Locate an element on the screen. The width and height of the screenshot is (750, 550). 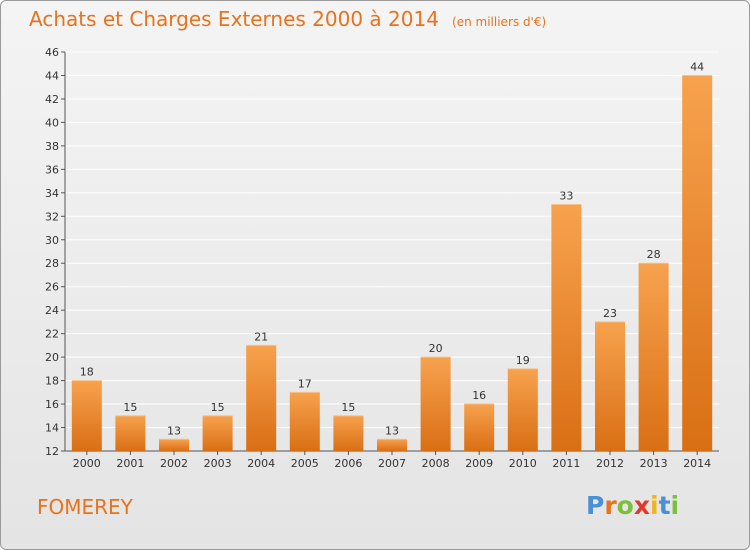
y-tick-label: 46 is located at coordinates (52, 52).